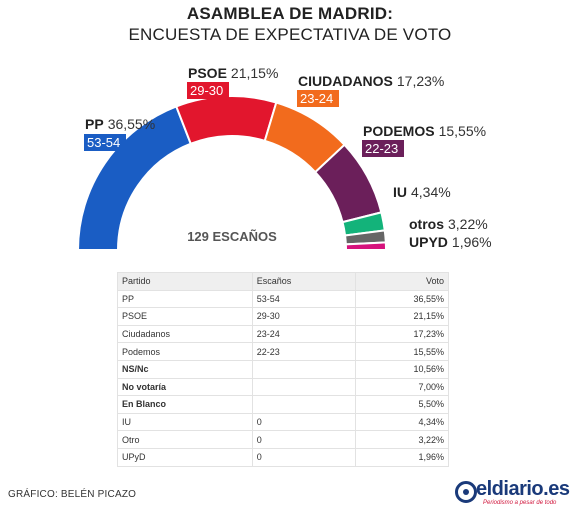 This screenshot has height=507, width=580. What do you see at coordinates (185, 387) in the screenshot?
I see `cell-party: No votaría` at bounding box center [185, 387].